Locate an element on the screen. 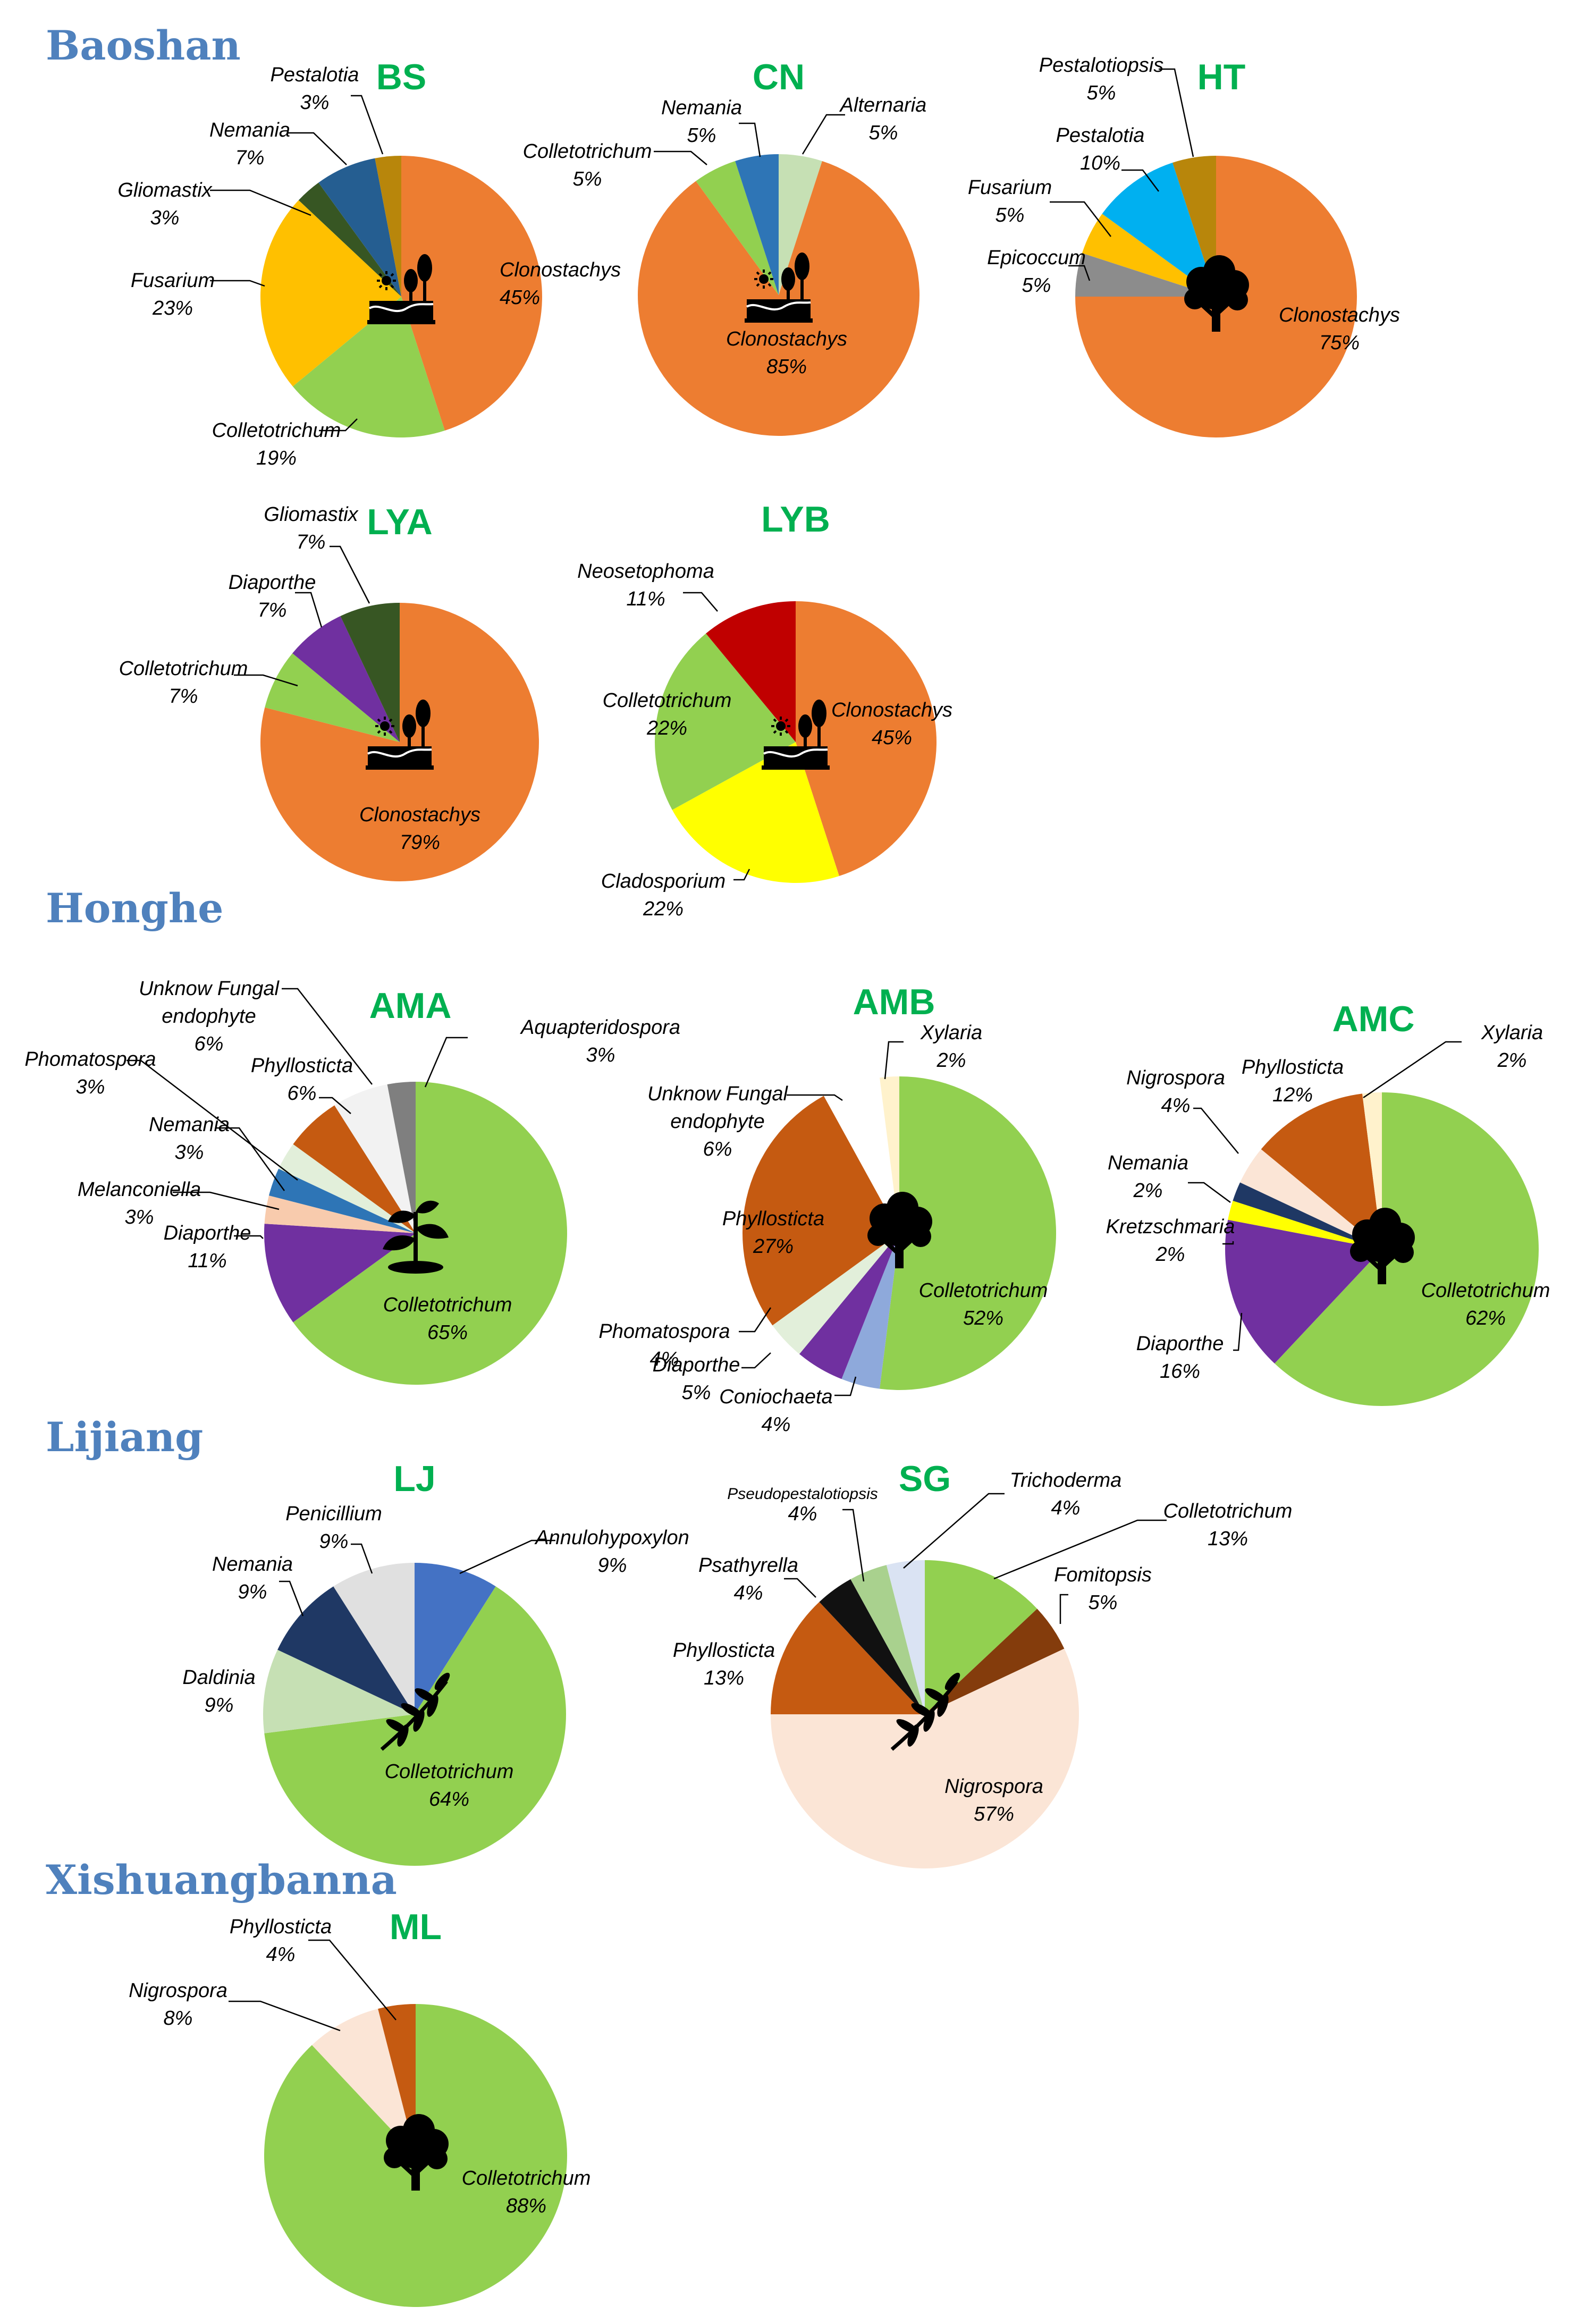 The height and width of the screenshot is (2324, 1586). leader-line-sg-fomitopsis is located at coordinates (1063, 1609).